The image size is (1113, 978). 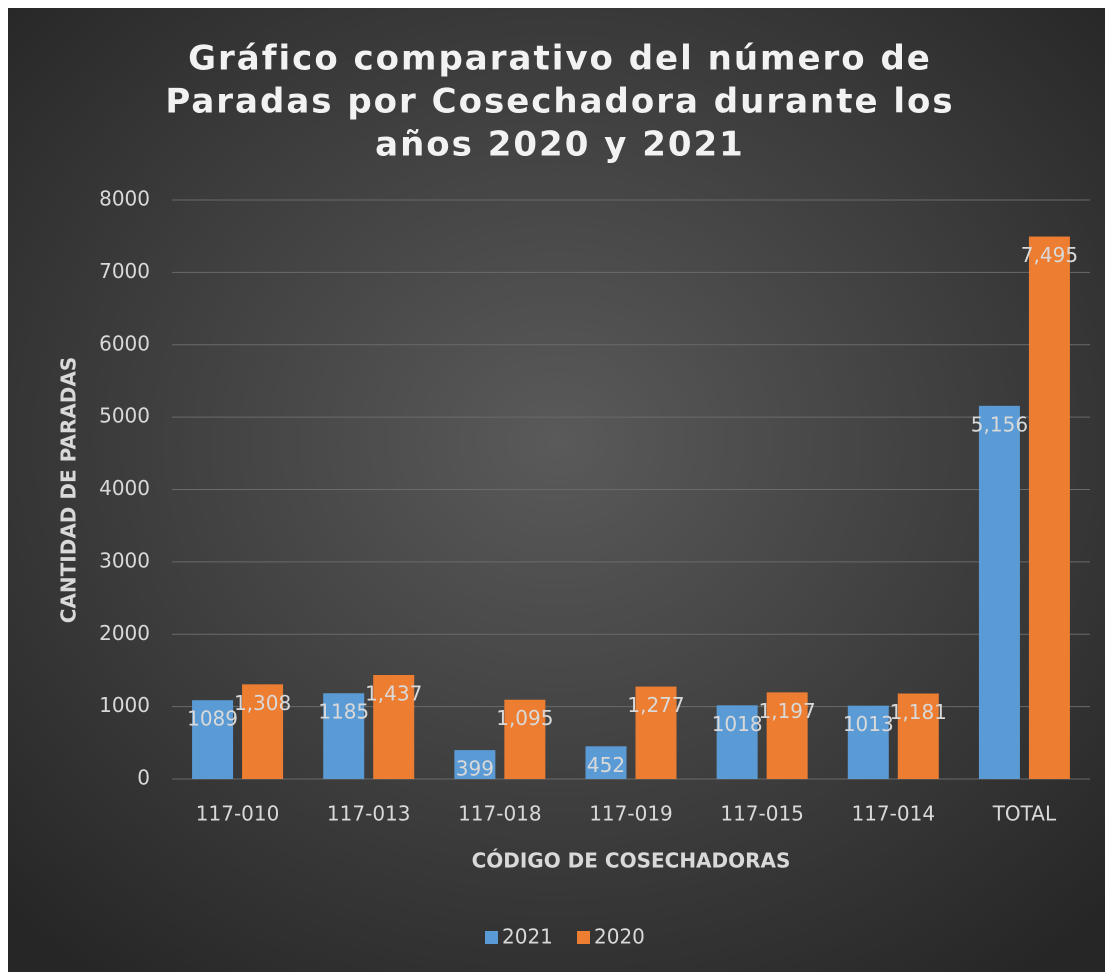 What do you see at coordinates (393, 693) in the screenshot?
I see `data-label: 1,437` at bounding box center [393, 693].